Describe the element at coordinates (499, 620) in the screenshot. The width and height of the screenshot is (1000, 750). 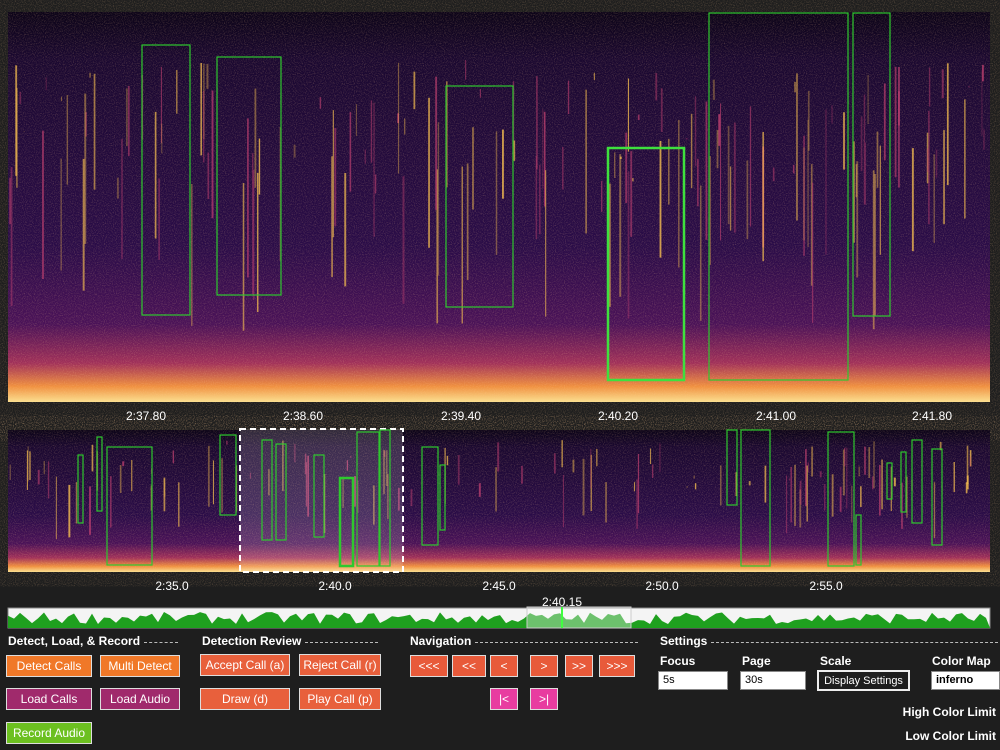
I see `timeline-waveform` at that location.